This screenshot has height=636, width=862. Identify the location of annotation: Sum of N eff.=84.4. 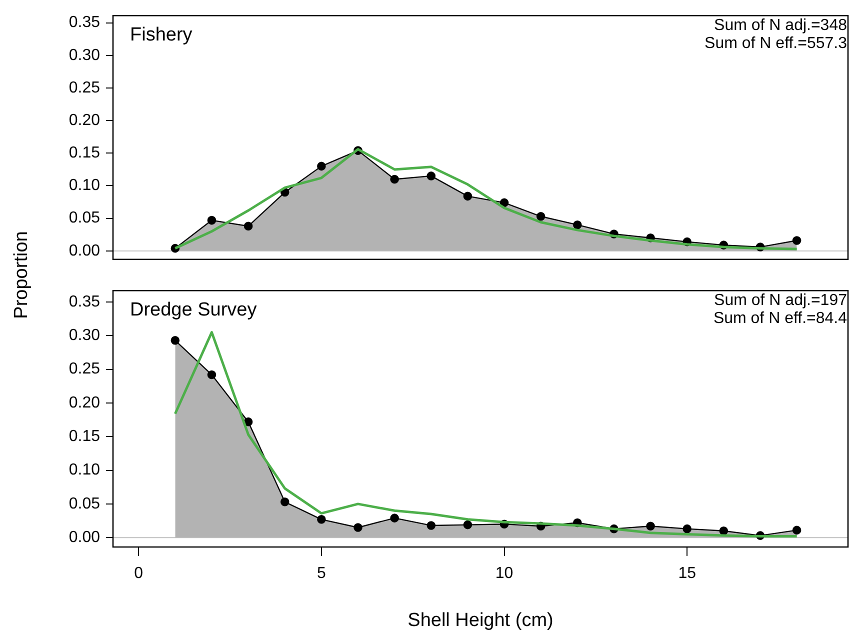
(780, 319).